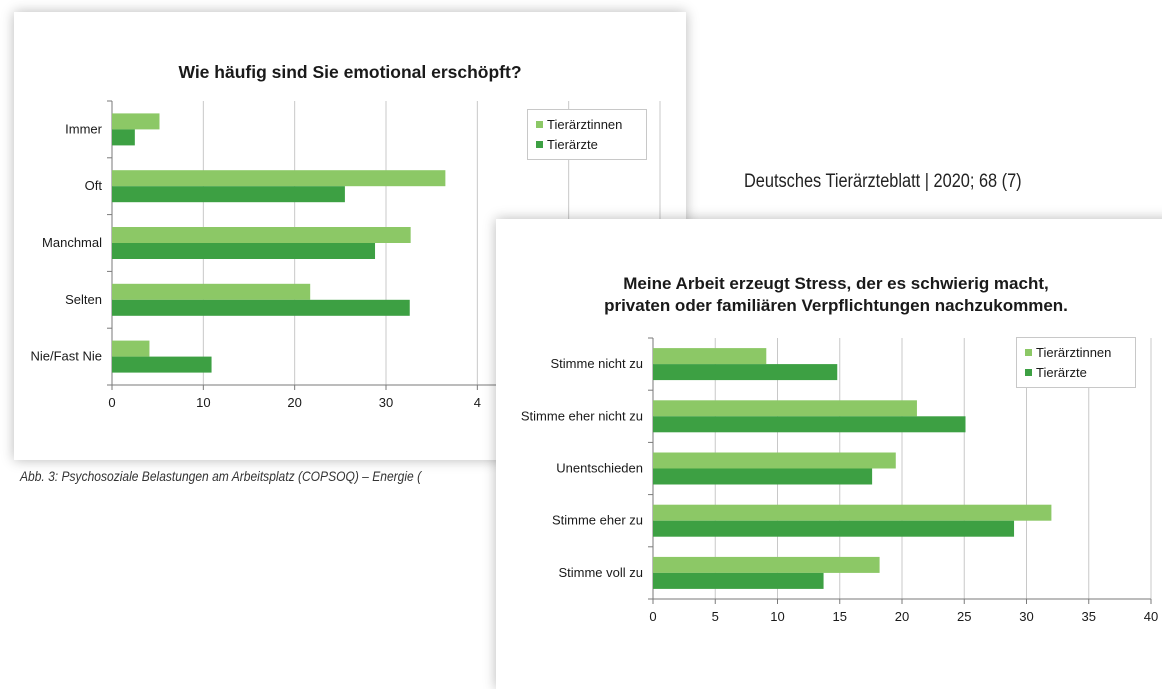 This screenshot has width=1162, height=689. I want to click on x-tick-label: 25, so click(964, 616).